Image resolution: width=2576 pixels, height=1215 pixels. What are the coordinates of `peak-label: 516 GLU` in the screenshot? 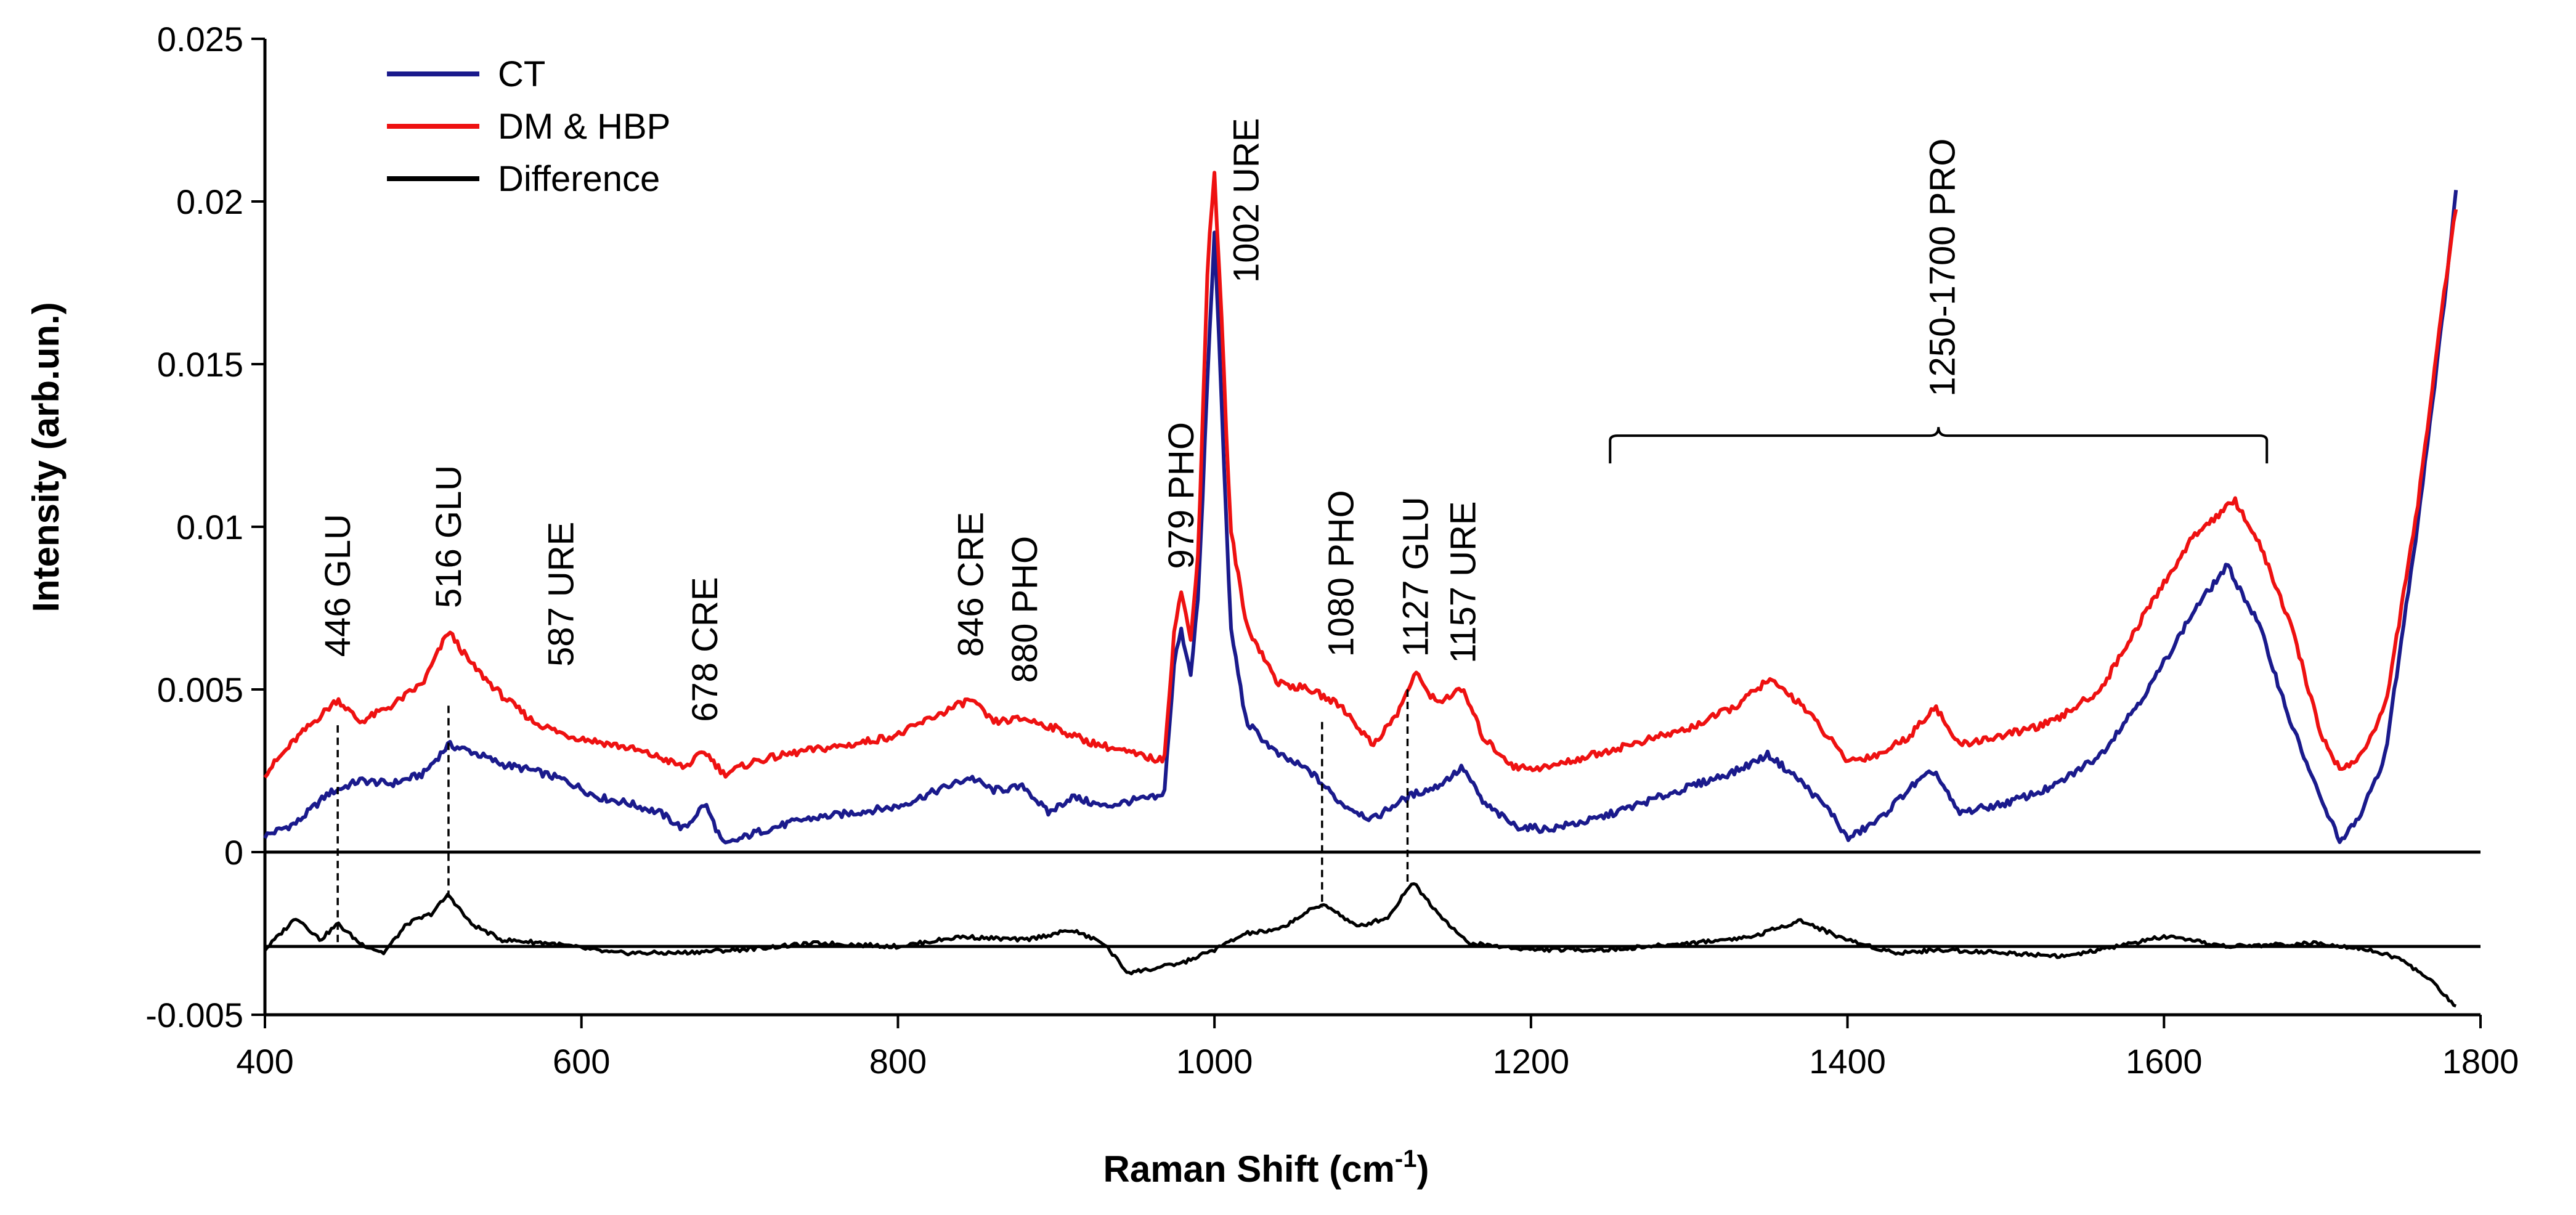 It's located at (449, 536).